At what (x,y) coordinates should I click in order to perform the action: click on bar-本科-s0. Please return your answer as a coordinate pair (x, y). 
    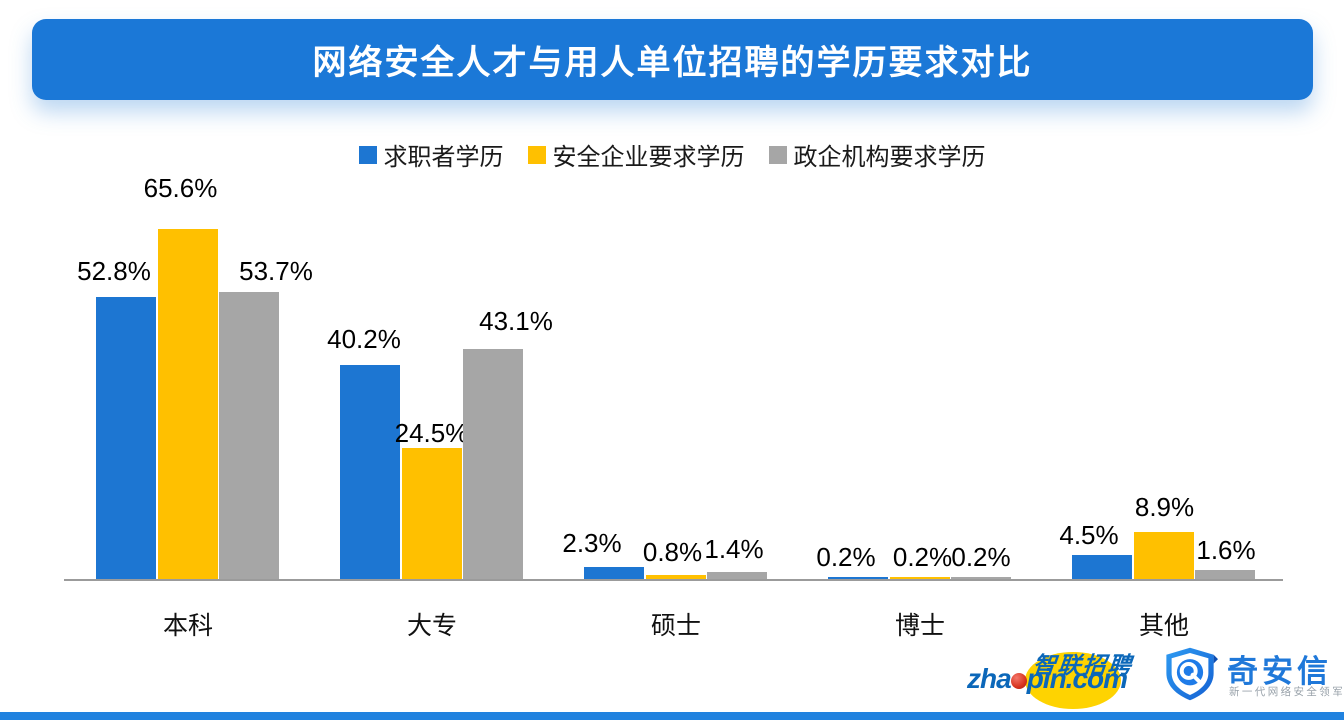
    Looking at the image, I should click on (126, 438).